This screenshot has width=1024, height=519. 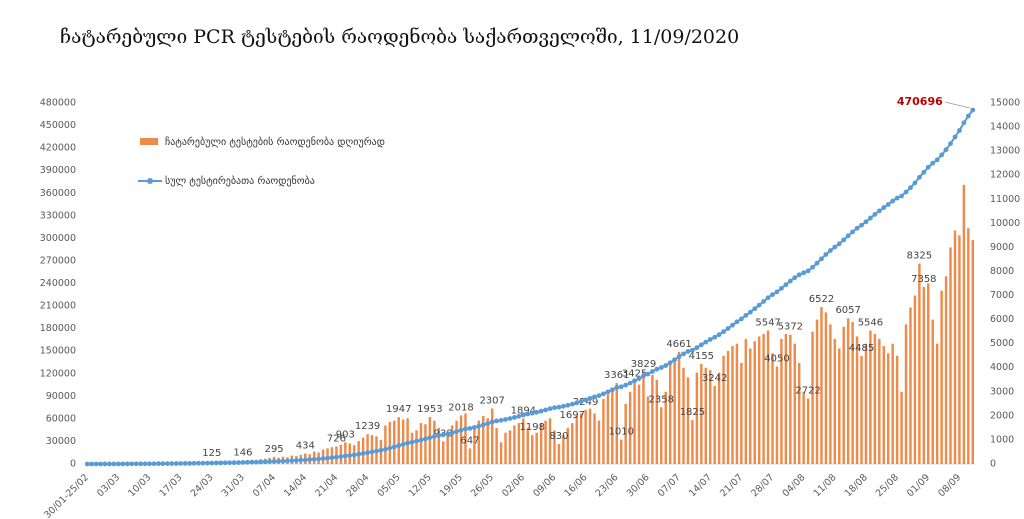 What do you see at coordinates (1005, 103) in the screenshot?
I see `y2-tick-label: 15000` at bounding box center [1005, 103].